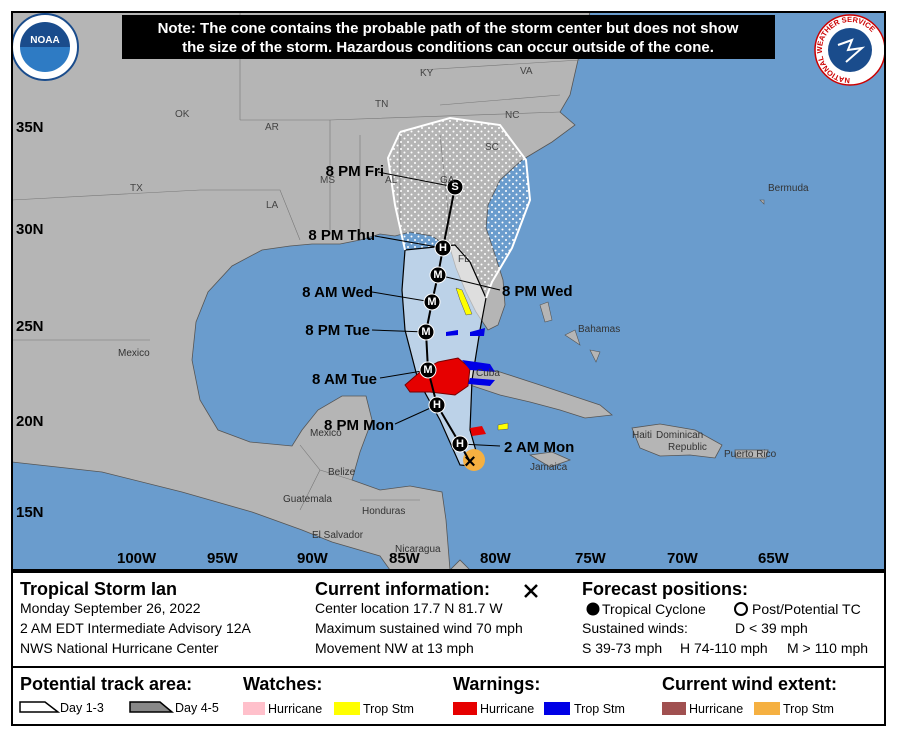 Image resolution: width=897 pixels, height=741 pixels. I want to click on note-box, so click(448, 37).